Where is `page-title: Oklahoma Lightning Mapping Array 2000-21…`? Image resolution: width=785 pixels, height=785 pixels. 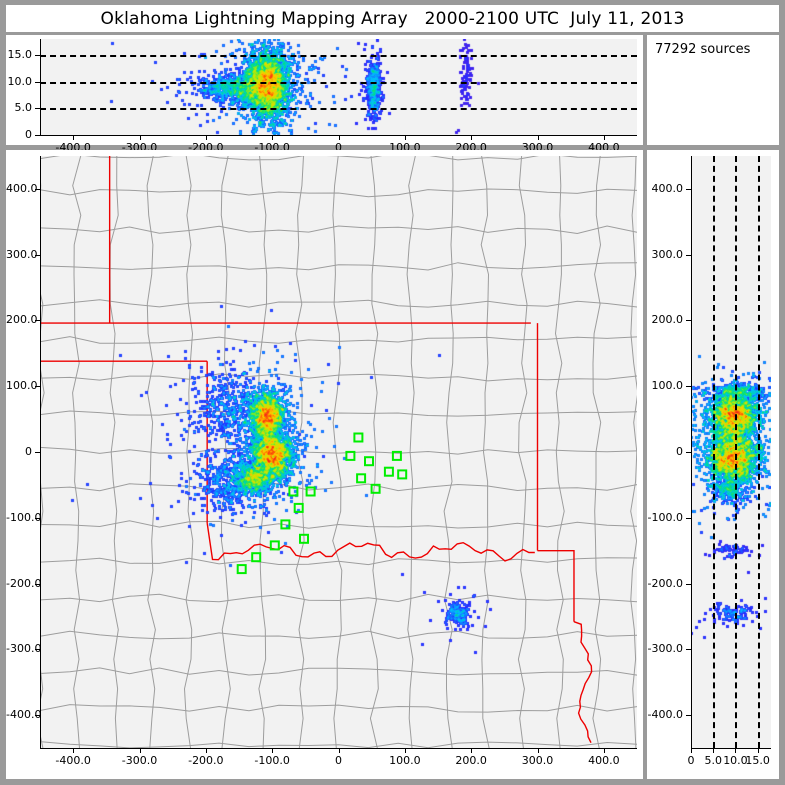
page-title: Oklahoma Lightning Mapping Array 2000-21… is located at coordinates (392, 18).